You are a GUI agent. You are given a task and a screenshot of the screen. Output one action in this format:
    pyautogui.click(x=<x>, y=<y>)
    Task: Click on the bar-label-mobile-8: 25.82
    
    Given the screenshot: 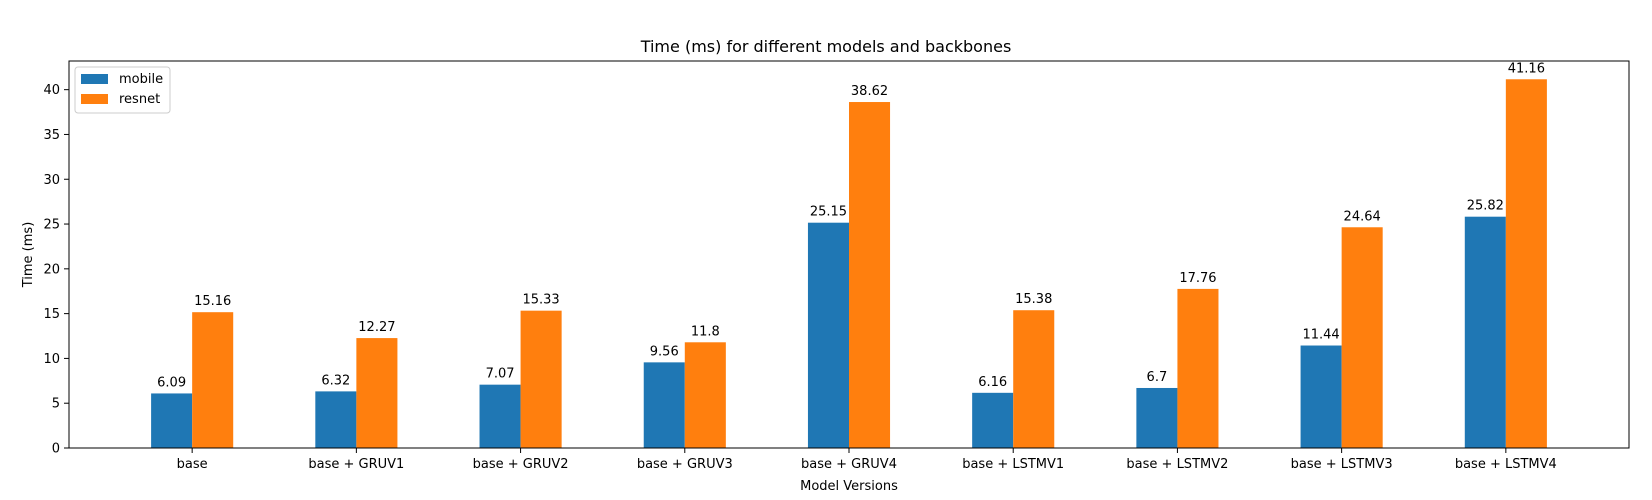 What is the action you would take?
    pyautogui.click(x=1485, y=206)
    